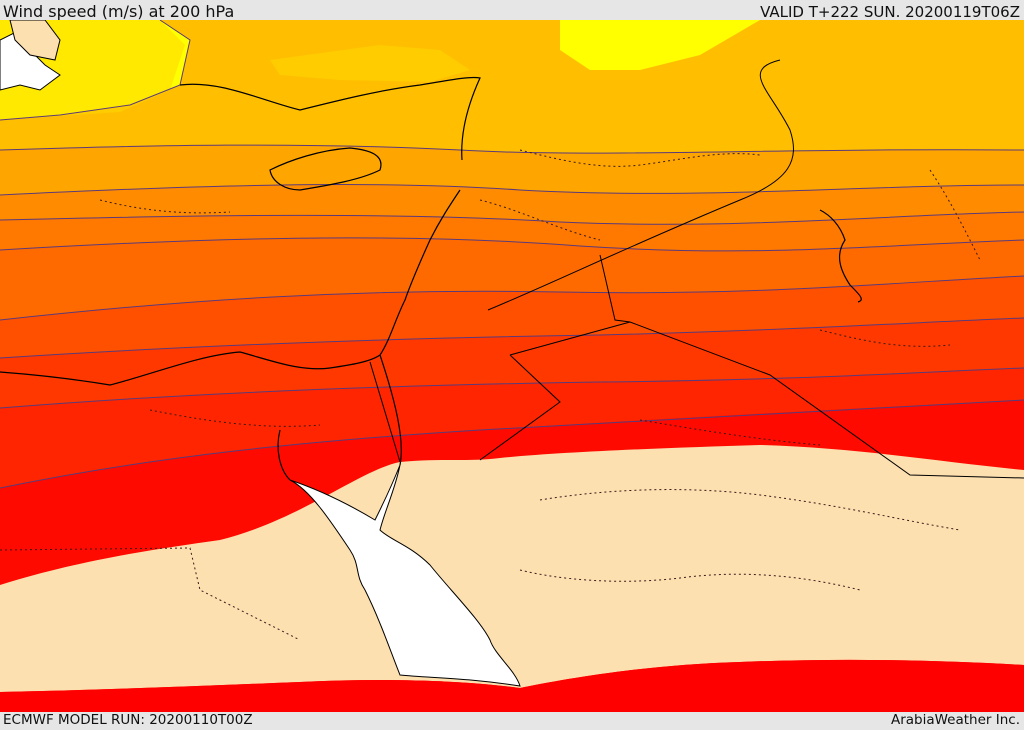  I want to click on brand-label: ArabiaWeather Inc., so click(955, 720).